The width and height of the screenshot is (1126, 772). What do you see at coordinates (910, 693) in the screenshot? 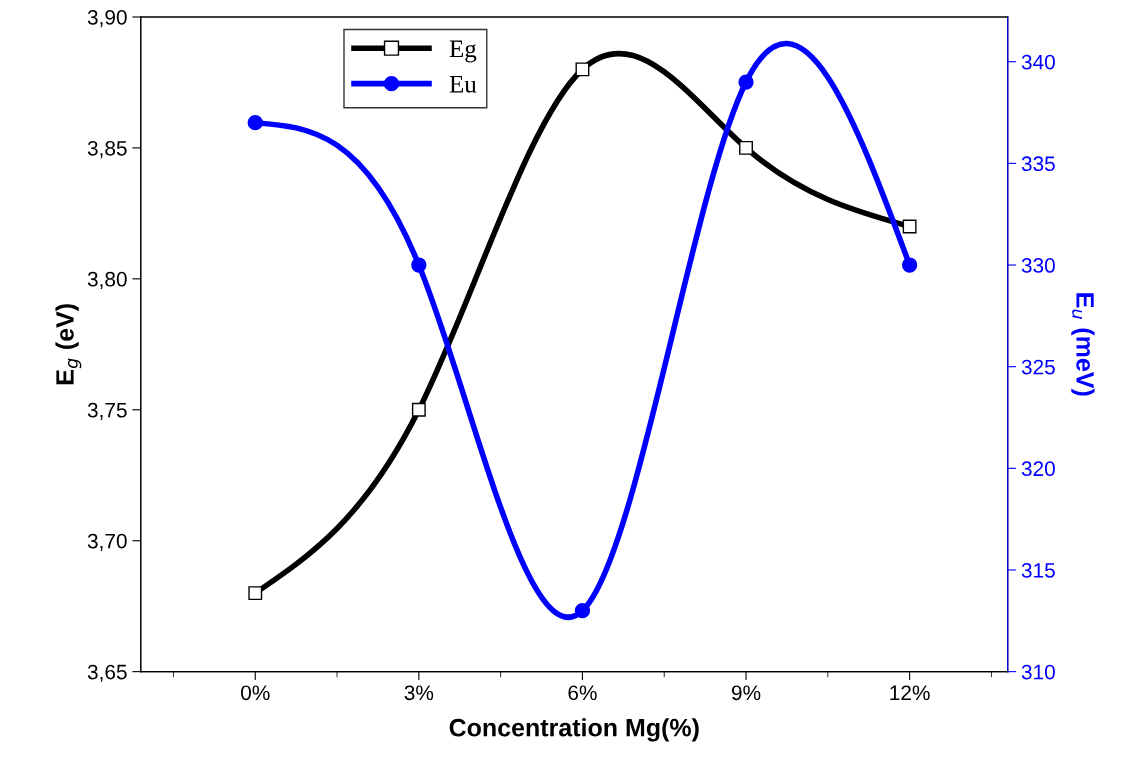
I see `x-tick-label: 12%` at bounding box center [910, 693].